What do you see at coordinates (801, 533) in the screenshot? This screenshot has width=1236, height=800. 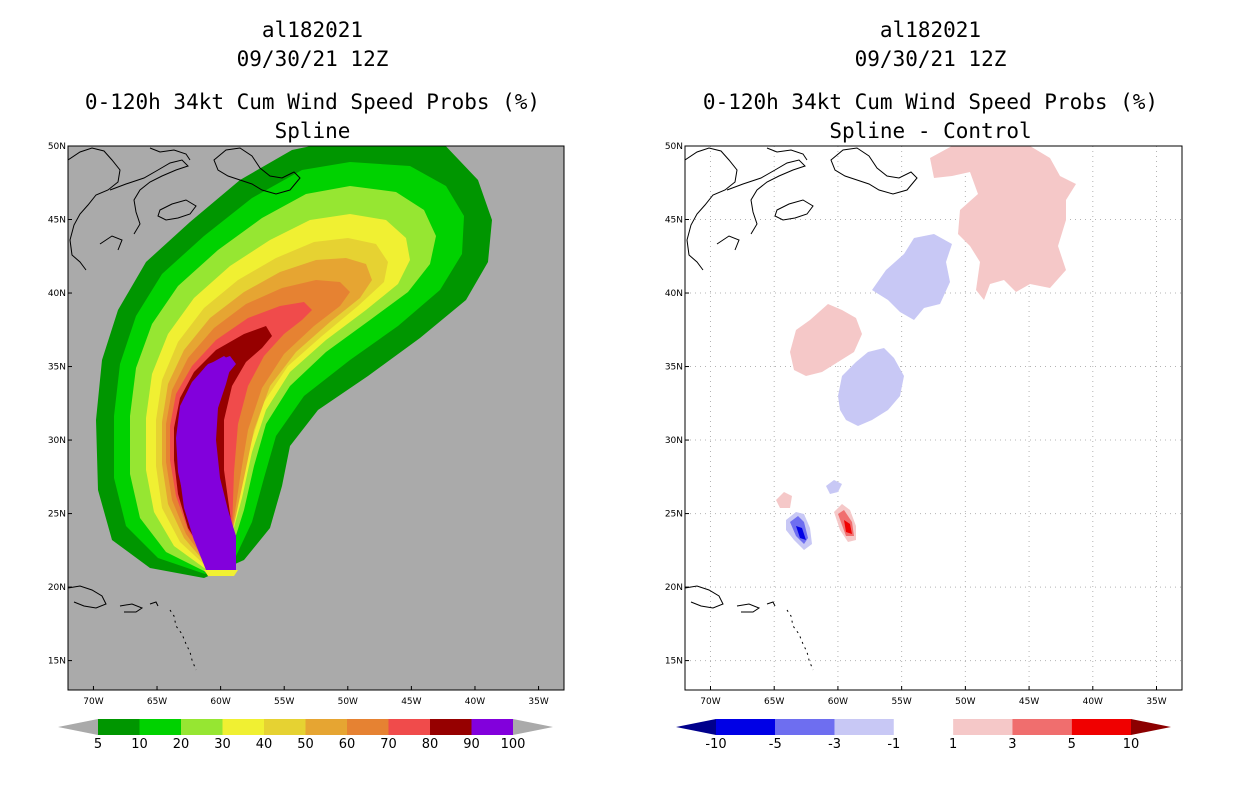 I see `diff-neg-cell-core` at bounding box center [801, 533].